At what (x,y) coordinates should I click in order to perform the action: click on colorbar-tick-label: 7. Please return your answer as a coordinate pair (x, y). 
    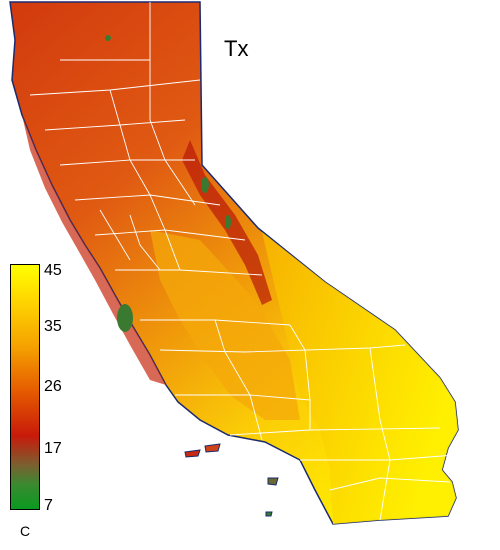
    Looking at the image, I should click on (48, 505).